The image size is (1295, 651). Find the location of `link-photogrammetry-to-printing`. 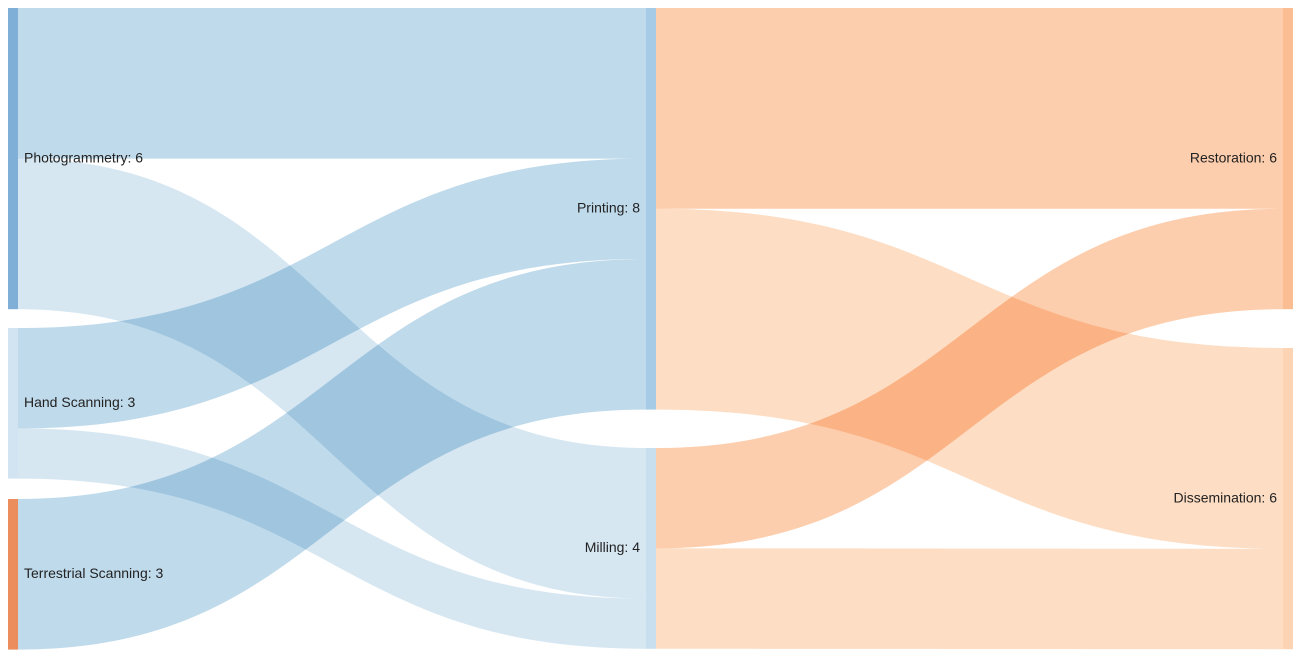

link-photogrammetry-to-printing is located at coordinates (332, 83).